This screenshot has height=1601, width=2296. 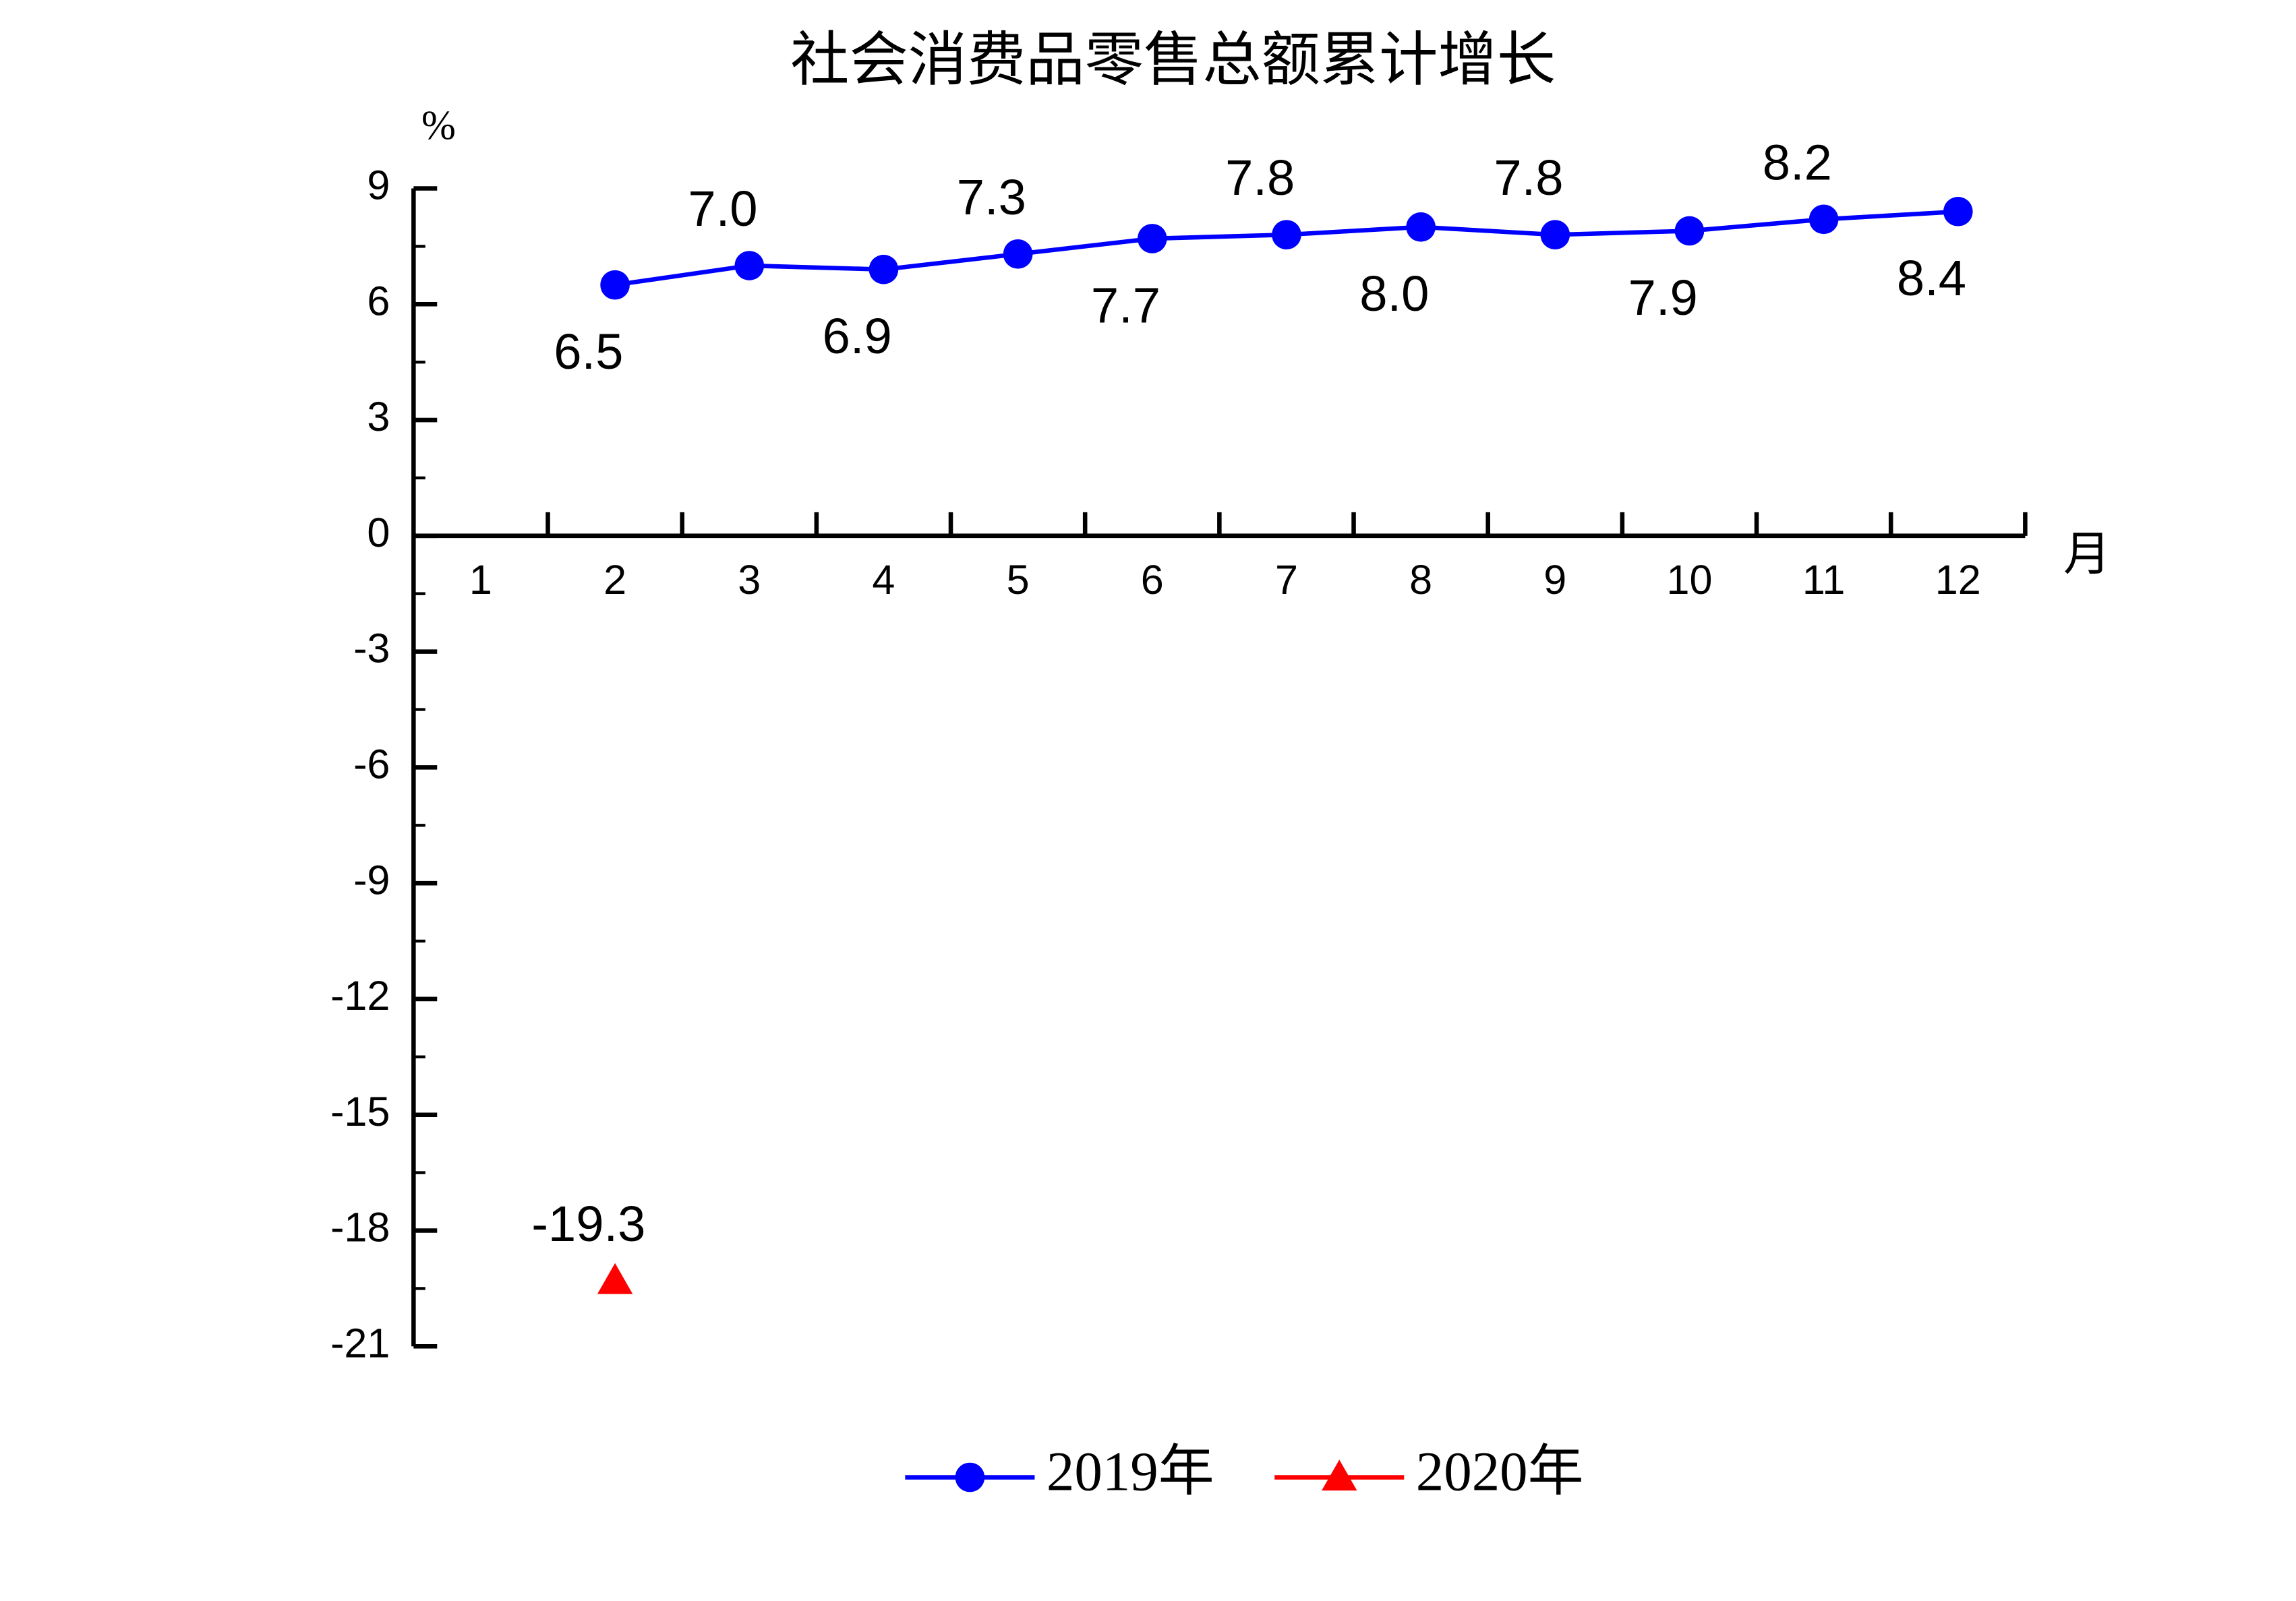 What do you see at coordinates (378, 417) in the screenshot?
I see `y-tick-label: 3` at bounding box center [378, 417].